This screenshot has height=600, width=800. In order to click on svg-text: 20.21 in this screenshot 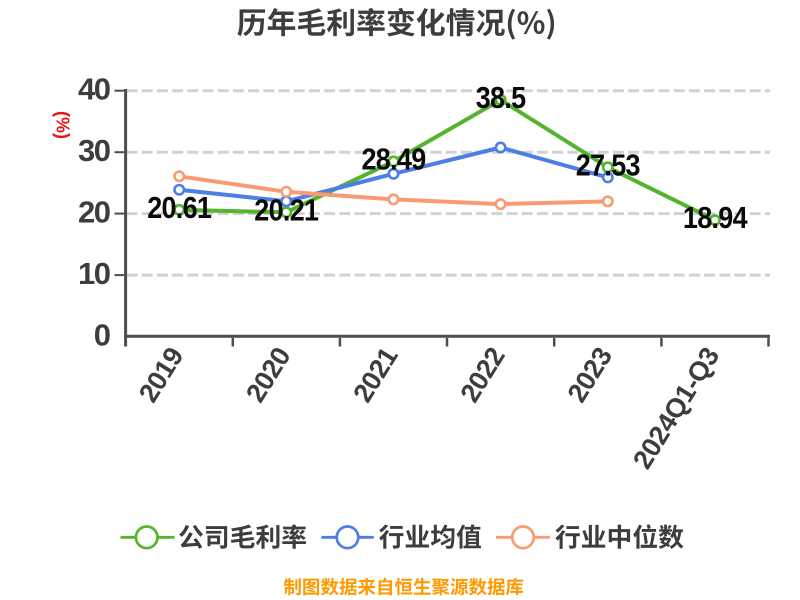, I will do `click(286, 211)`.